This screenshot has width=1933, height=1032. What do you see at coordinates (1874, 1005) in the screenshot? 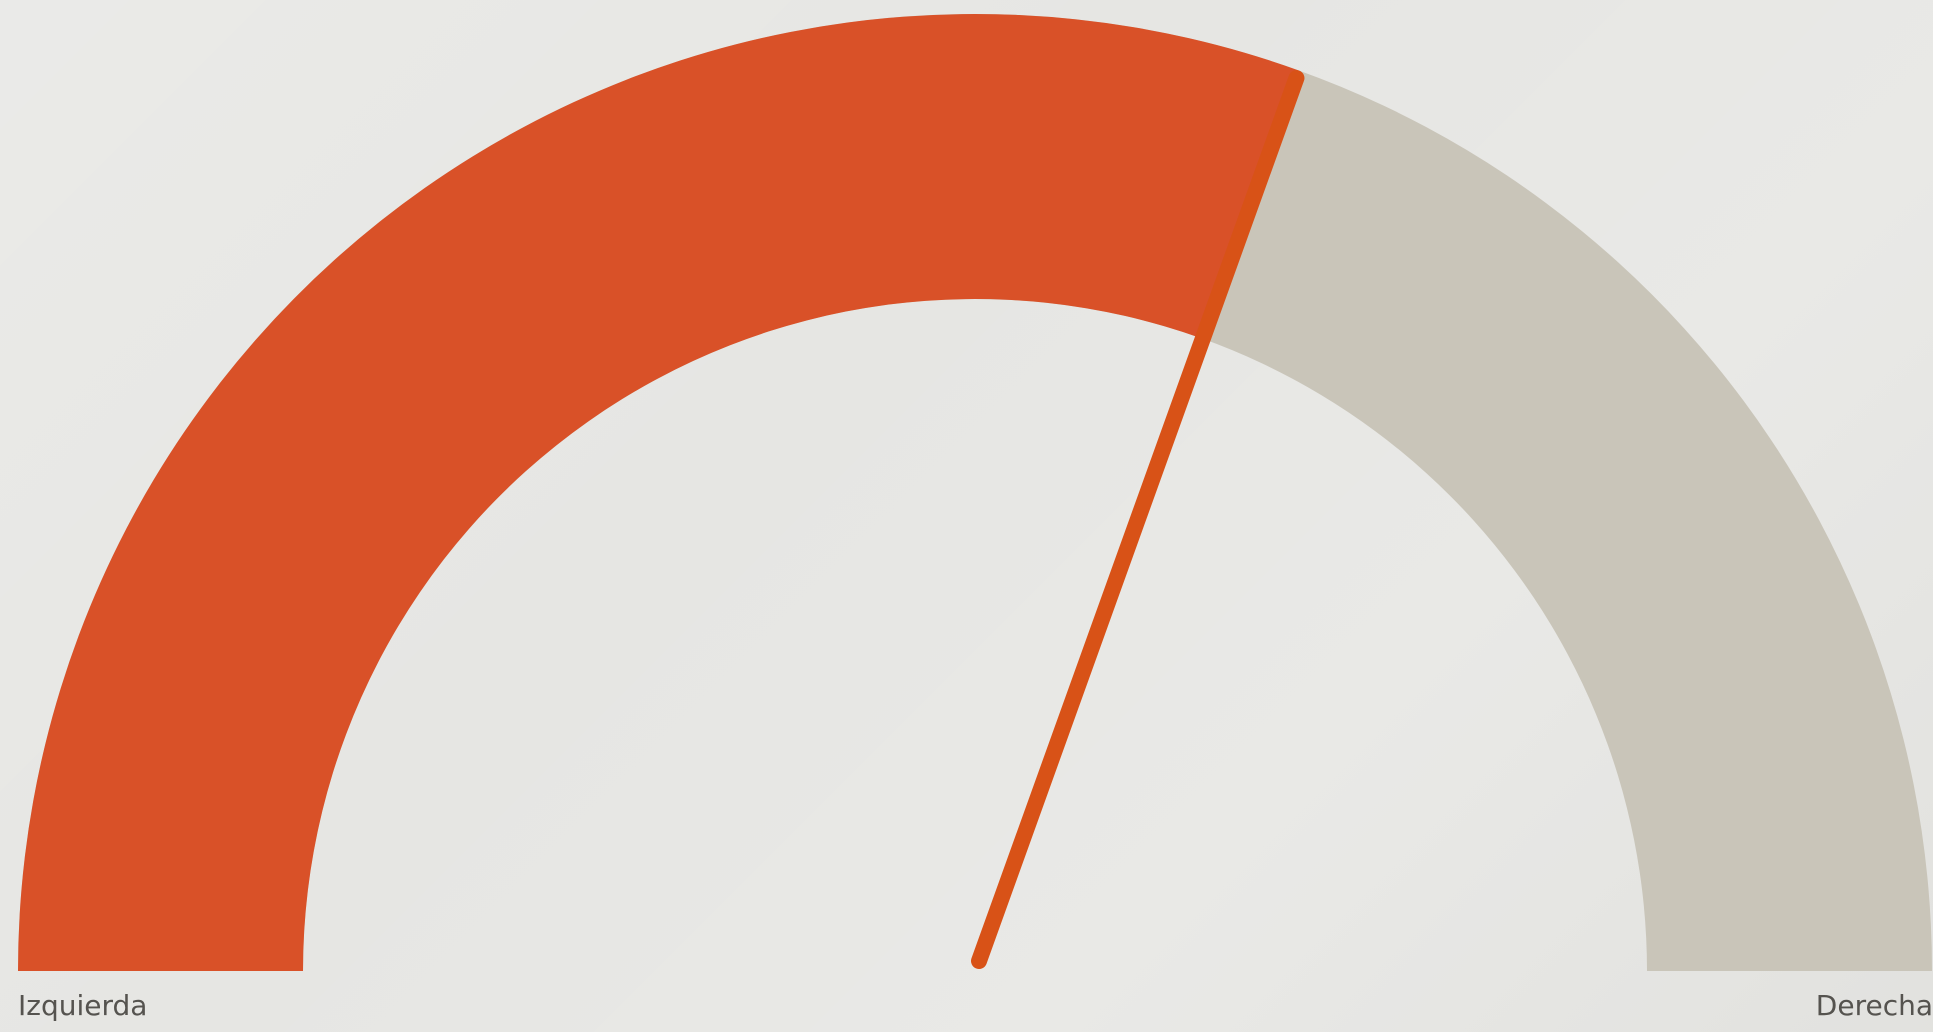
I see `gauge-max-label: Derecha` at bounding box center [1874, 1005].